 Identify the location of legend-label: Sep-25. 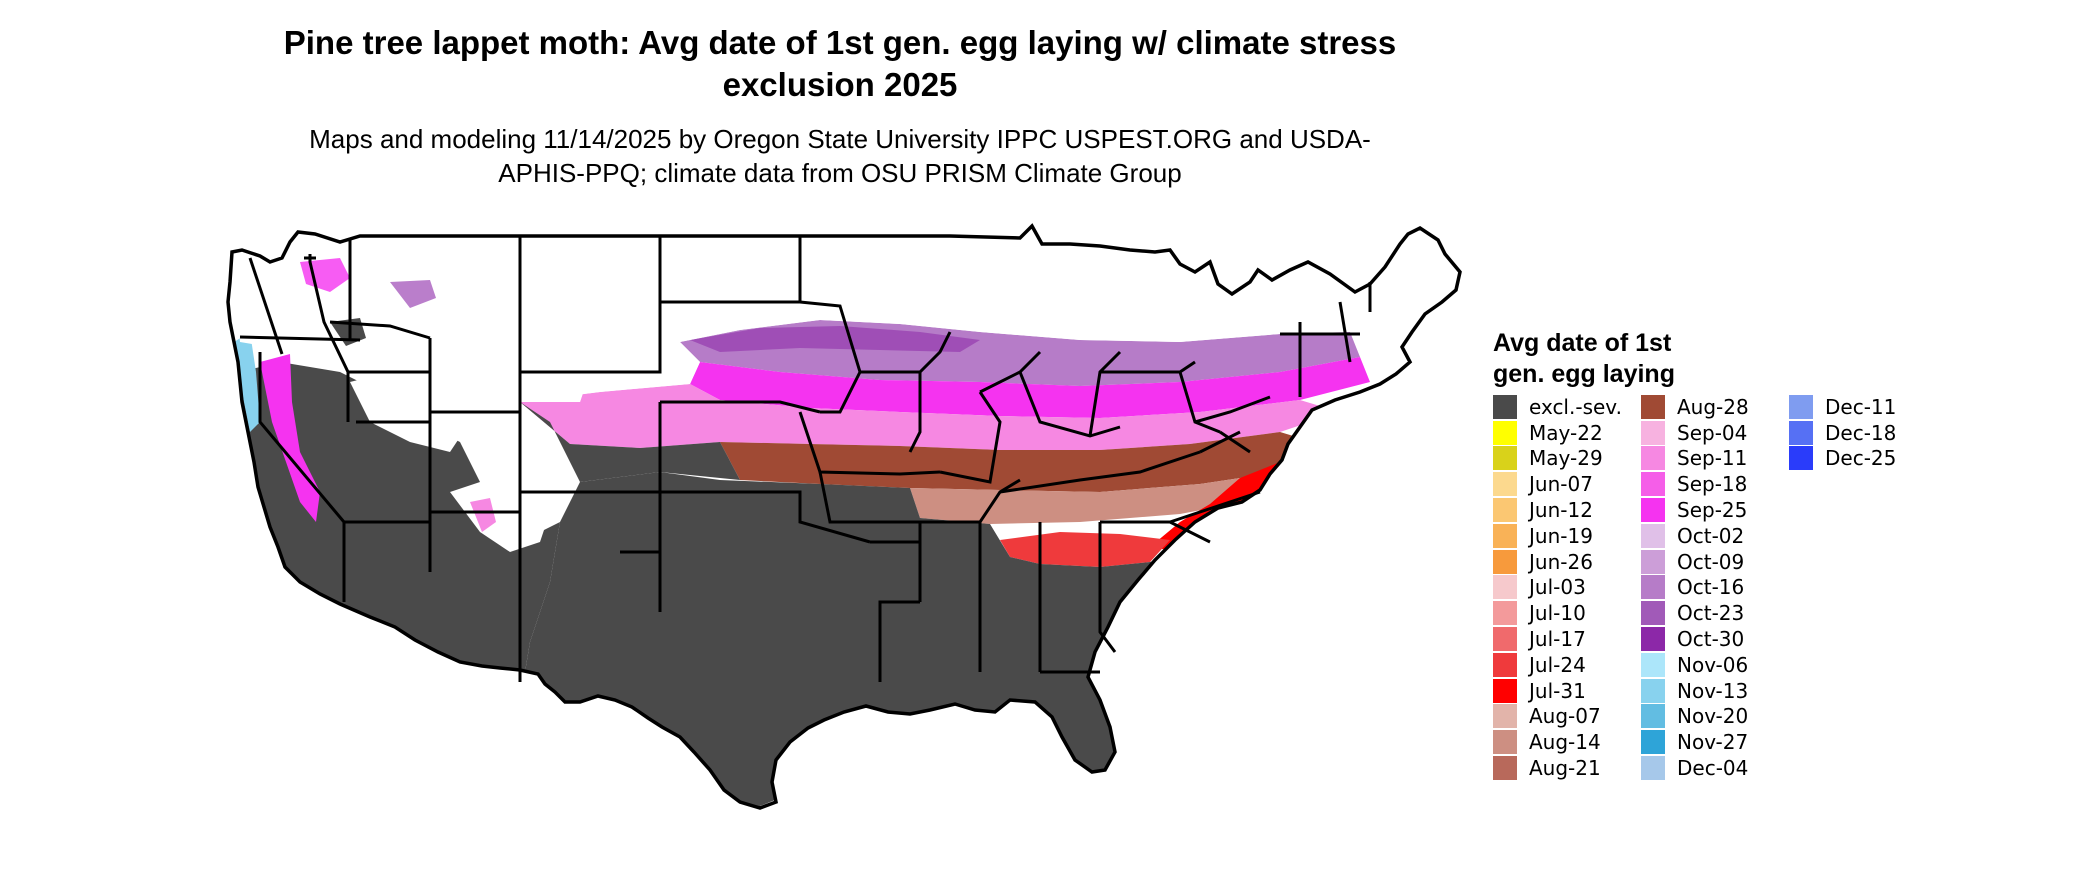
(1712, 510).